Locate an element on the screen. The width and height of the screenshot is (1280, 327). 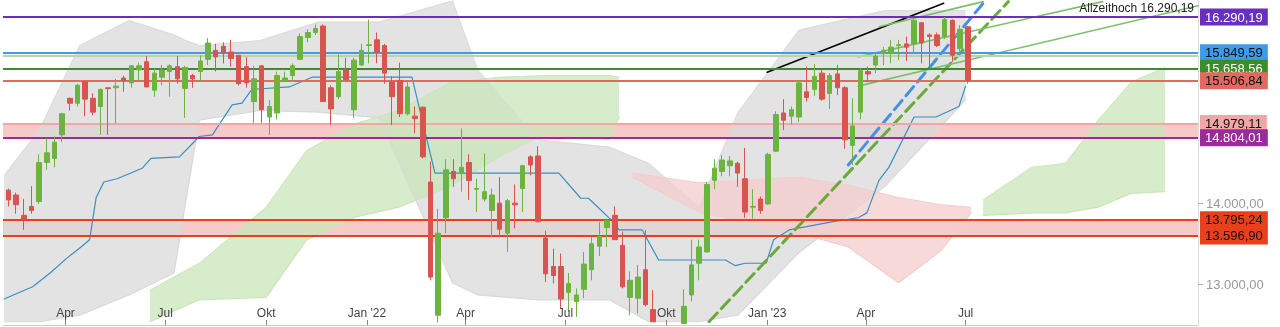
ref-line-label: 15.658,56 is located at coordinates (1234, 68).